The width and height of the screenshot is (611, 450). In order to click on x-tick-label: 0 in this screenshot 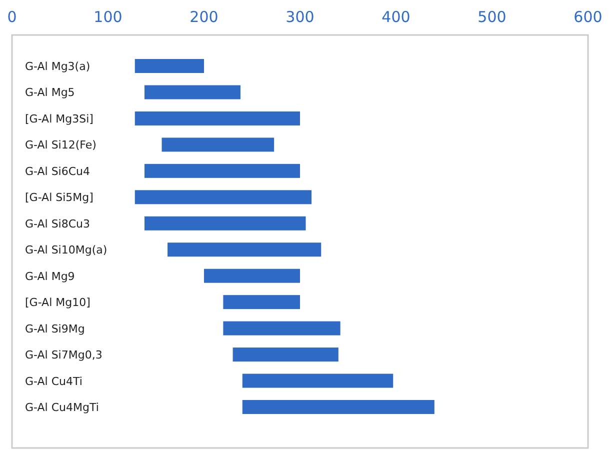, I will do `click(12, 17)`.